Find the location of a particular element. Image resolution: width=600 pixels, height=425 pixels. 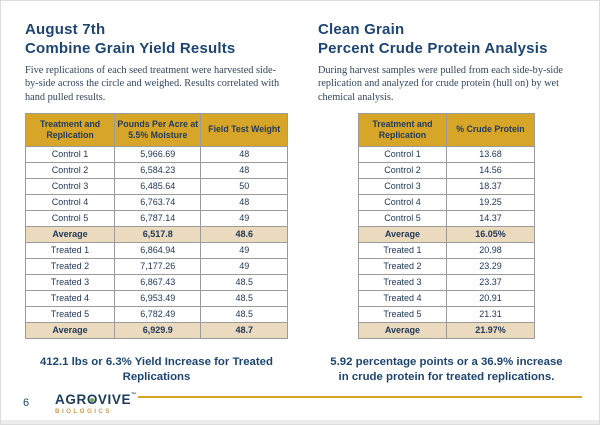

table-row: Control 5 14.37 is located at coordinates (446, 218).